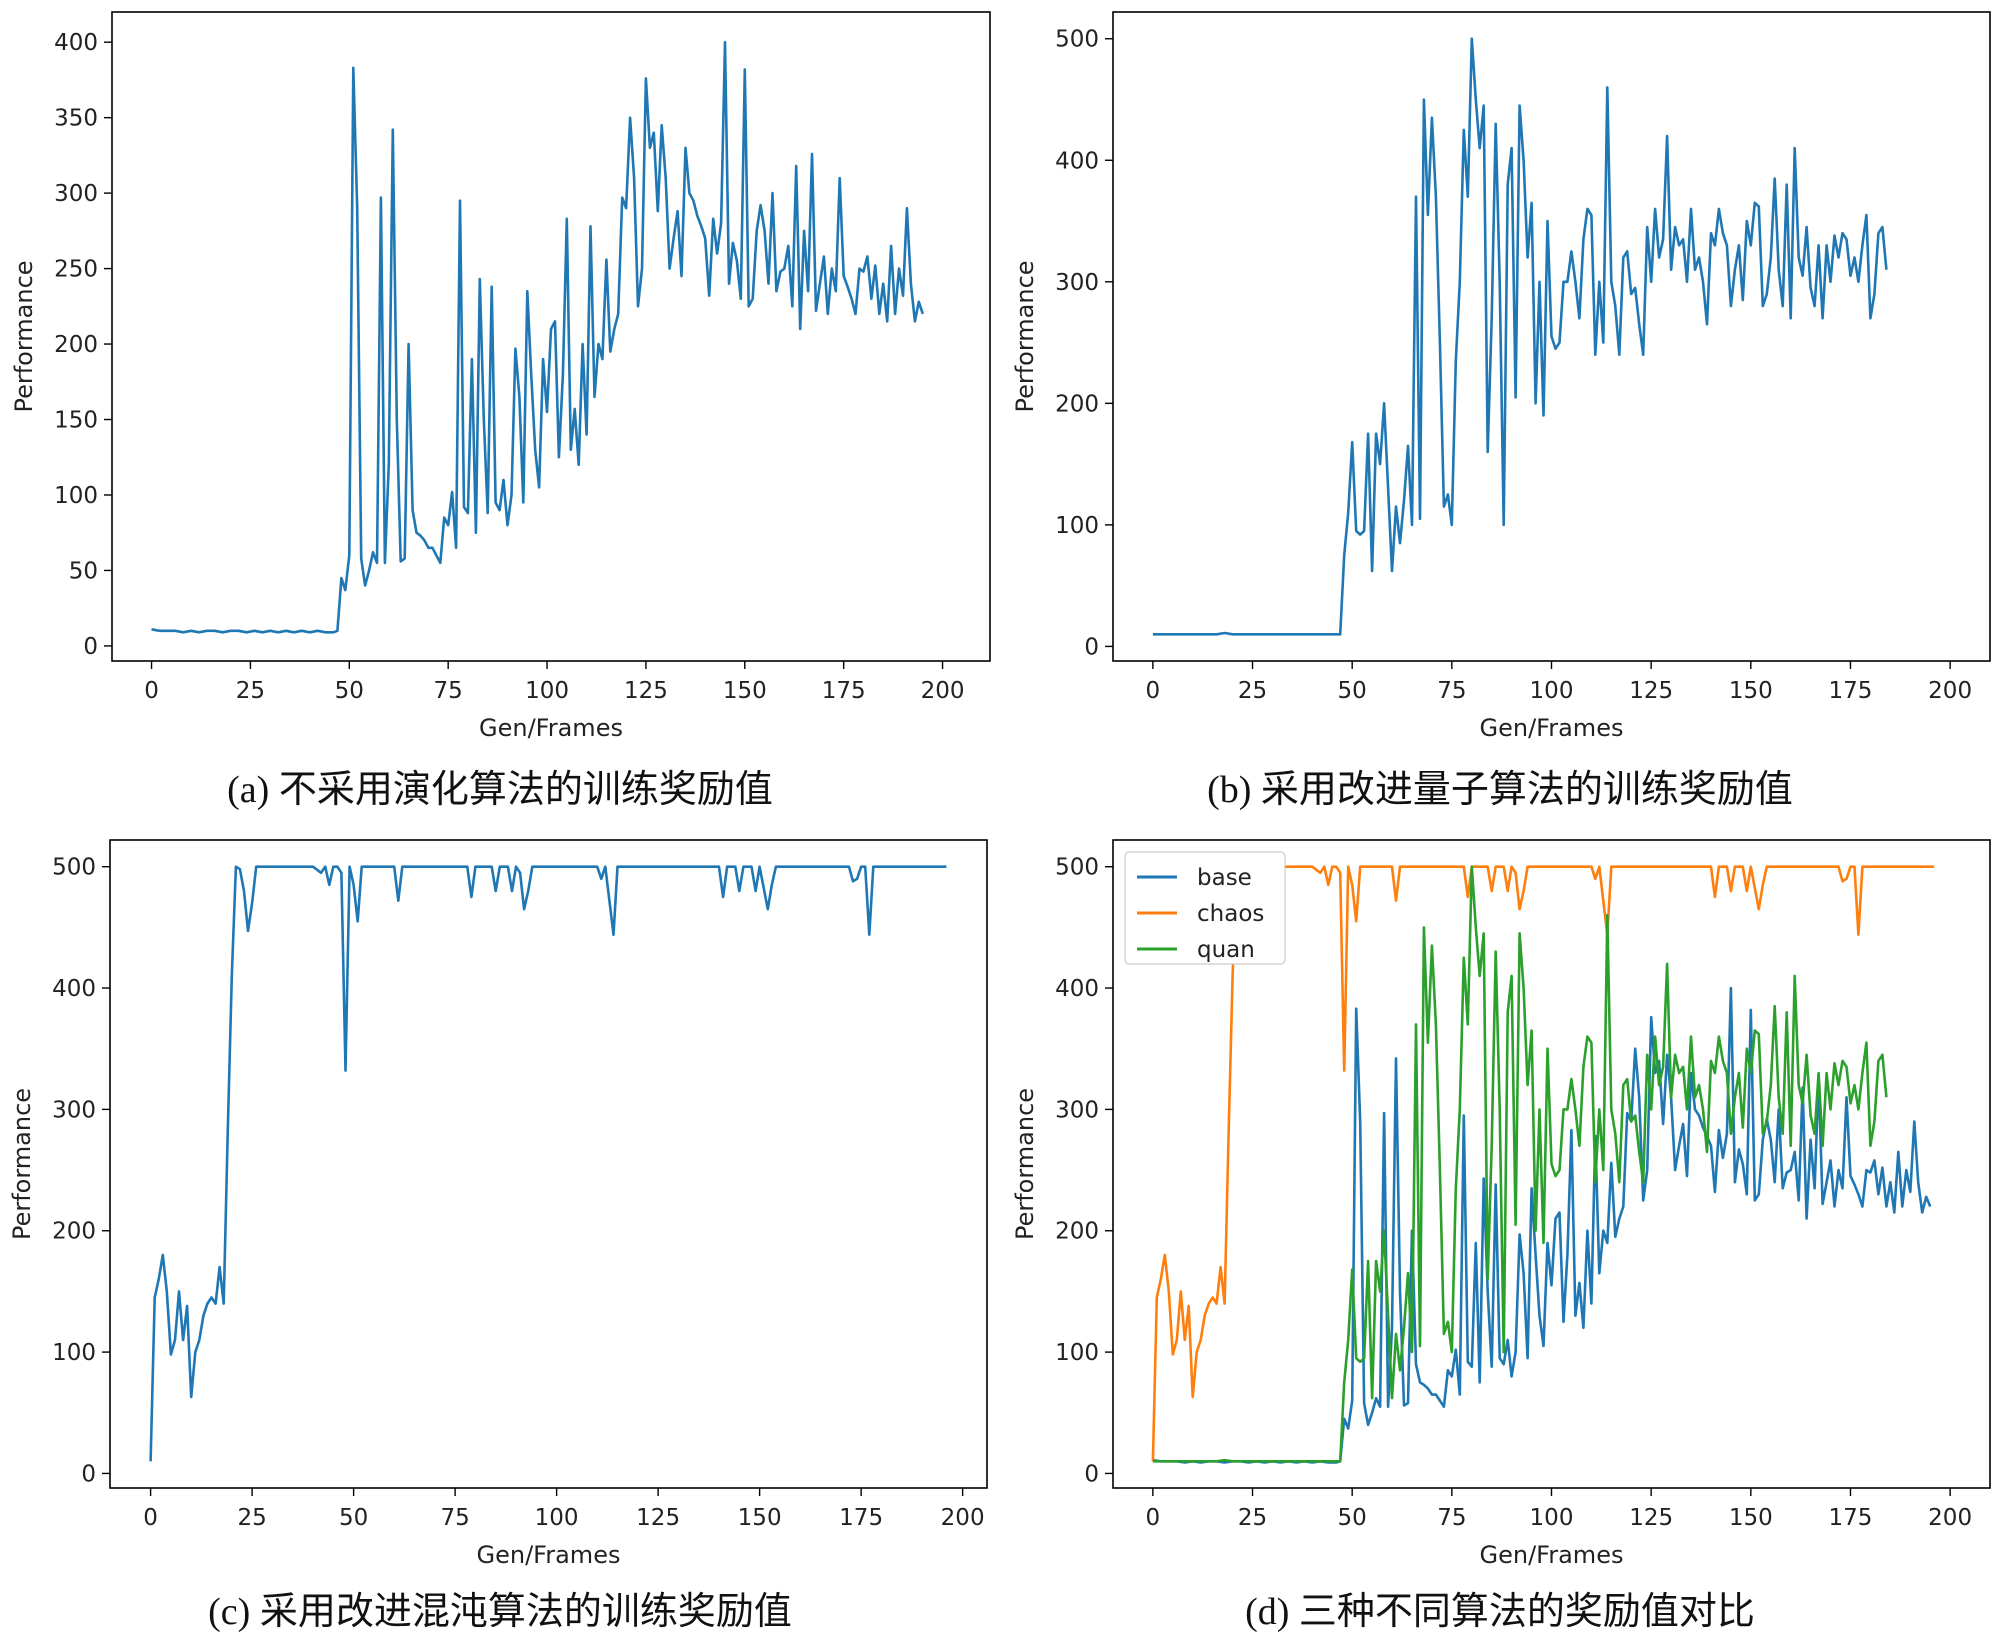  I want to click on caption-d: (d) 三种不同算法的奖励值对比, so click(1500, 1612).